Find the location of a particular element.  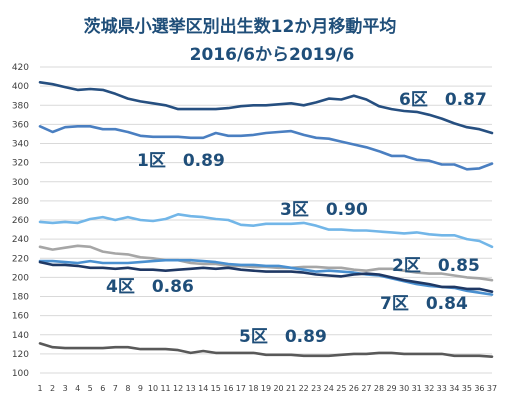

y-tick-label: 120 is located at coordinates (20, 355).